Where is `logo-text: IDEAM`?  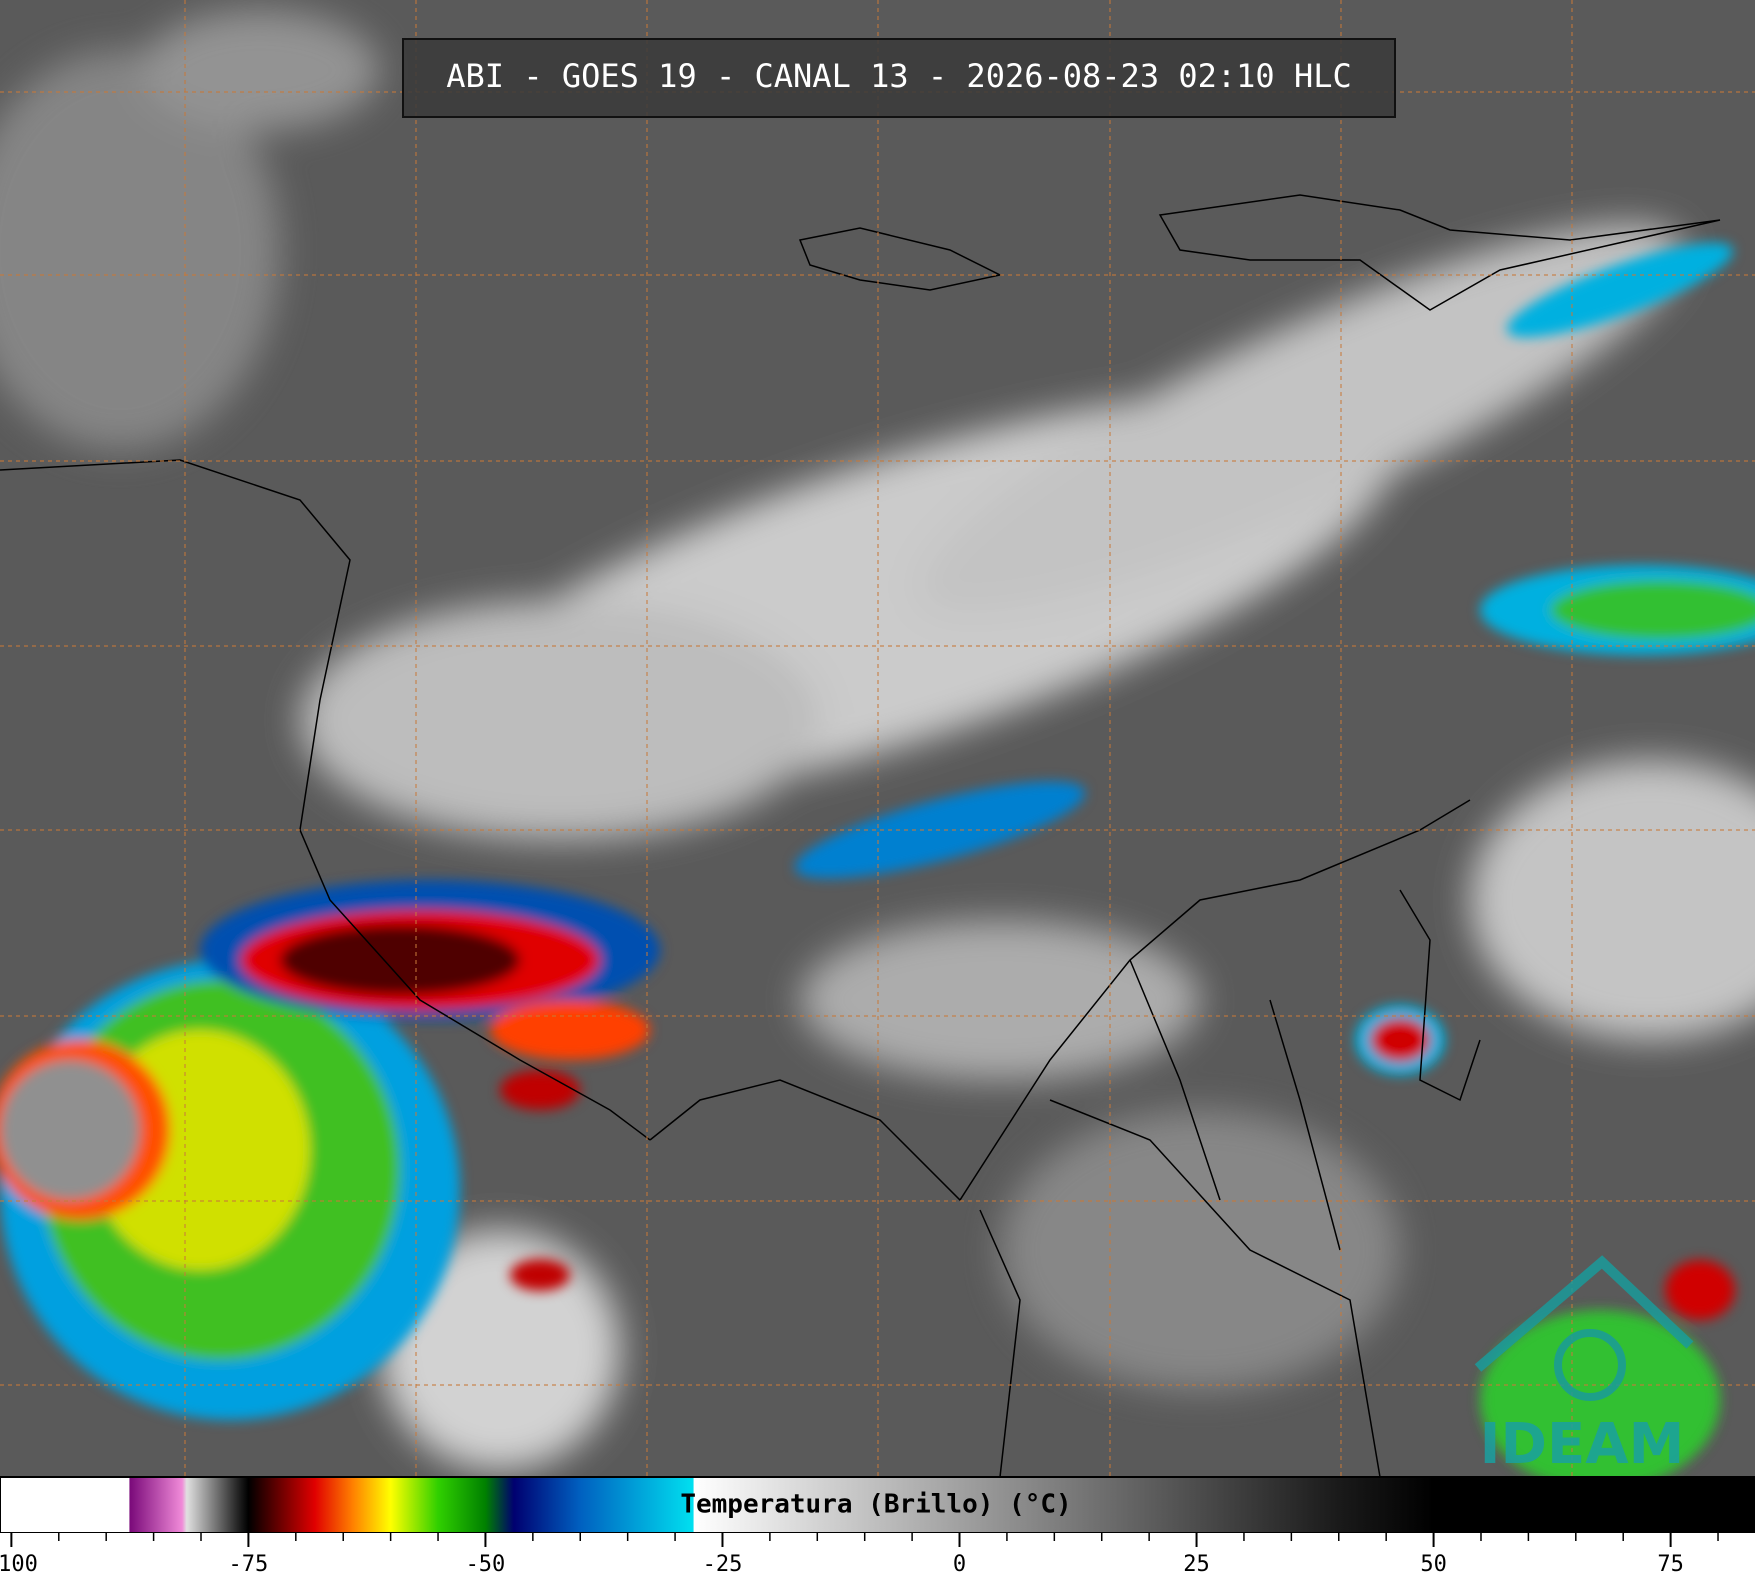
logo-text: IDEAM is located at coordinates (1582, 1444).